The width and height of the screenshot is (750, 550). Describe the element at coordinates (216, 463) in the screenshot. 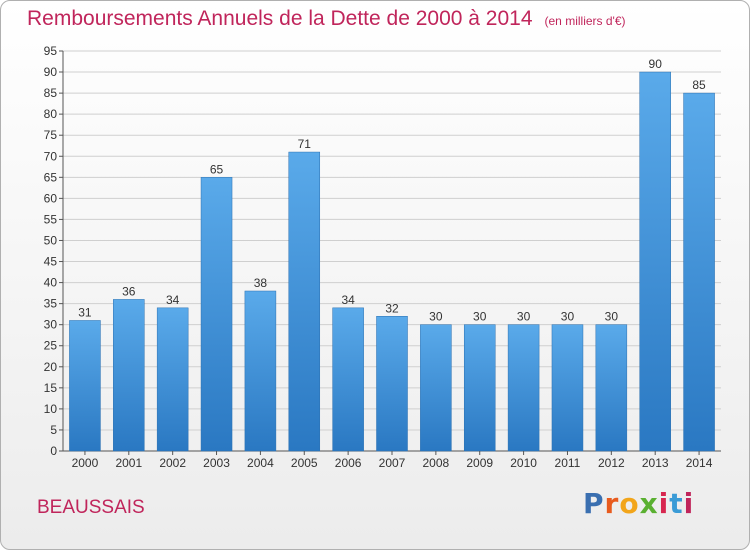

I see `x-tick-label: 2003` at that location.